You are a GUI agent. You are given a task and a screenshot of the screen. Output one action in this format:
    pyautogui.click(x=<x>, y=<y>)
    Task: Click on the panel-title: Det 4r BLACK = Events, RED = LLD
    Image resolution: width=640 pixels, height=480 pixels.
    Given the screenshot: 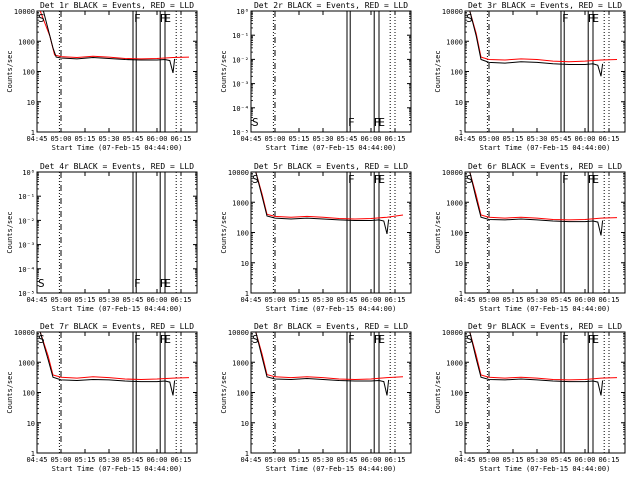 What is the action you would take?
    pyautogui.click(x=117, y=166)
    